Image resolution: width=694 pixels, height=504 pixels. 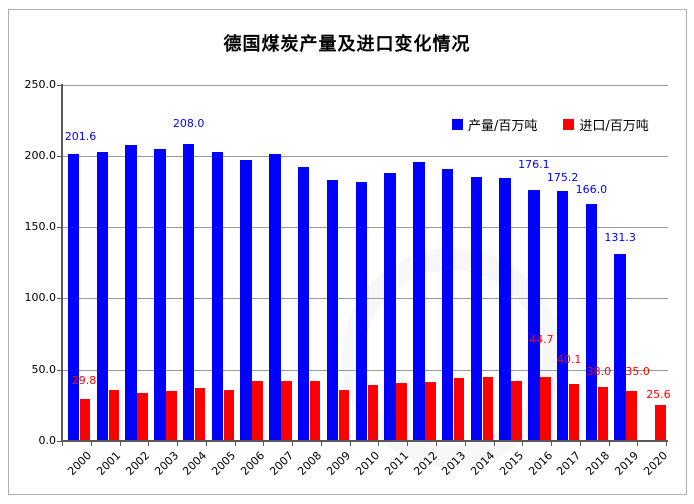 I want to click on y-axis-label-100: 100.0, so click(x=40, y=298).